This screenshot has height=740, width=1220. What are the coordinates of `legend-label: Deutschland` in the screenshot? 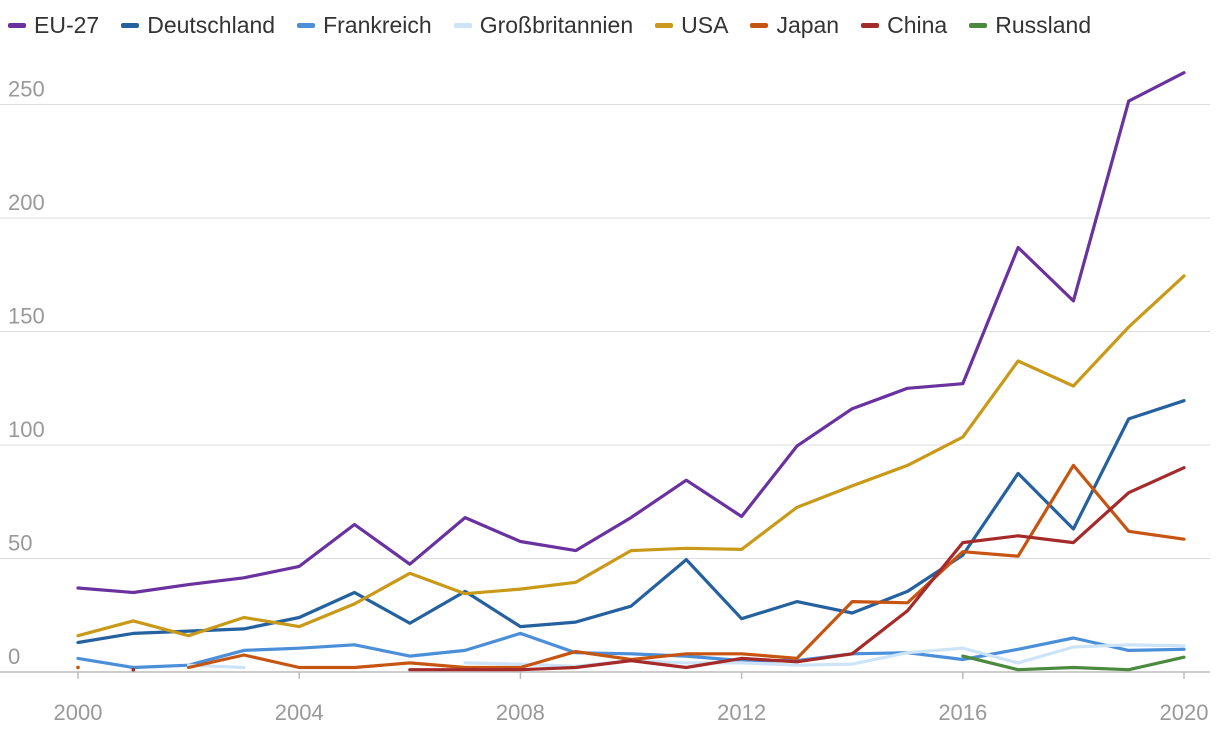 It's located at (211, 25).